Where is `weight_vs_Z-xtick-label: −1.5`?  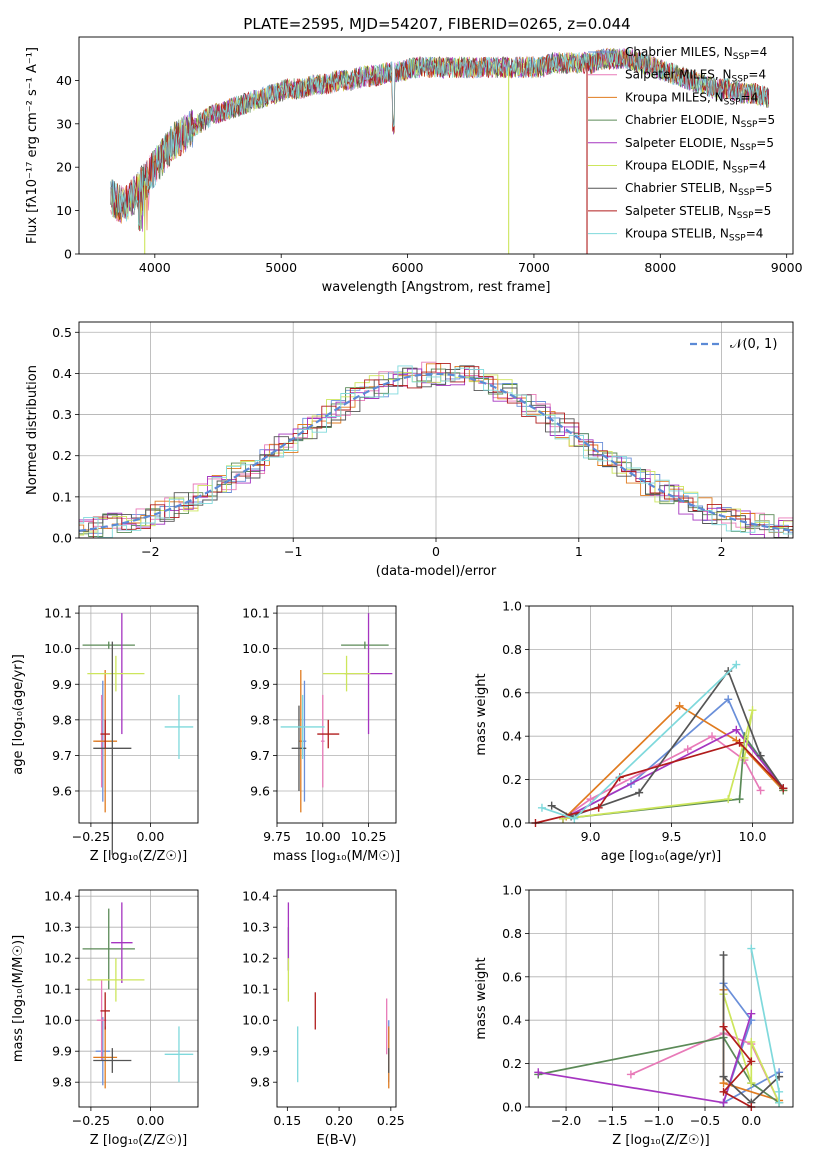
weight_vs_Z-xtick-label: −1.5 is located at coordinates (612, 1120).